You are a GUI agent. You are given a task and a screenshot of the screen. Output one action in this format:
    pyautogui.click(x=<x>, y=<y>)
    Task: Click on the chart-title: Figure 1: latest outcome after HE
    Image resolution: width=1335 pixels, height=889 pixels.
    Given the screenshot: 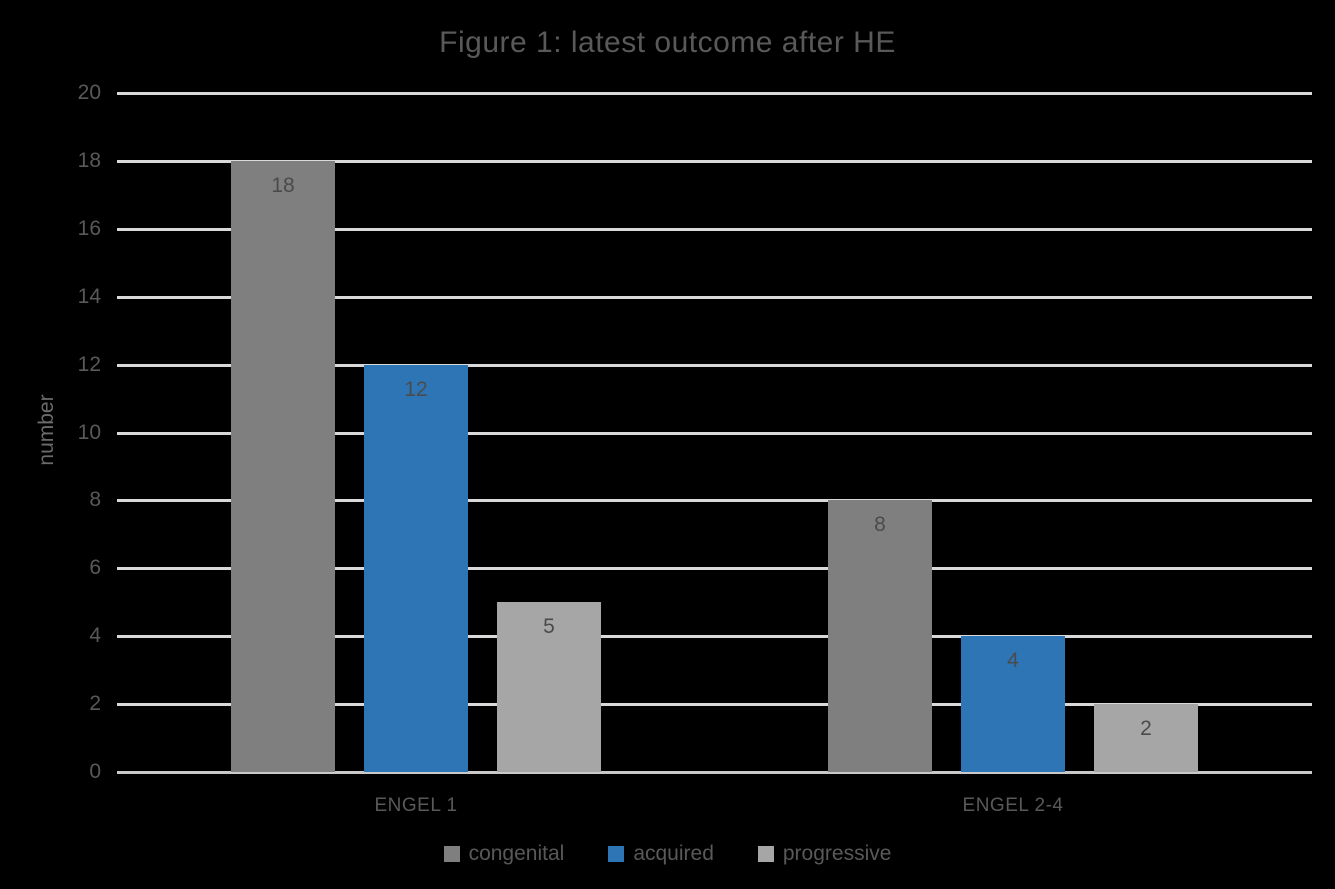 What is the action you would take?
    pyautogui.click(x=667, y=42)
    